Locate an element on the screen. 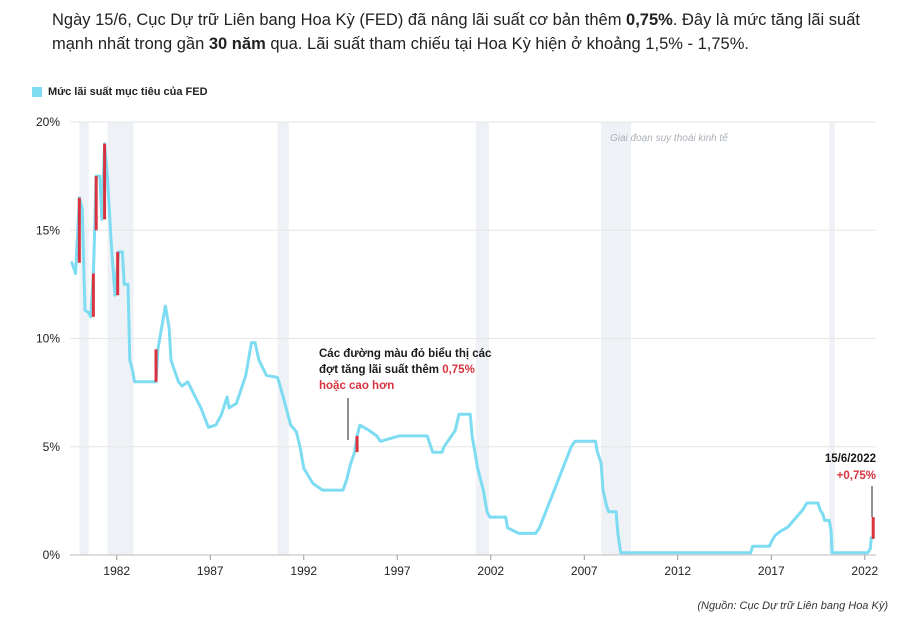 This screenshot has height=623, width=900. x-axis-ticks: 1982 1987 1992 1997 2002 2007 2012 2017 2022 is located at coordinates (490, 566).